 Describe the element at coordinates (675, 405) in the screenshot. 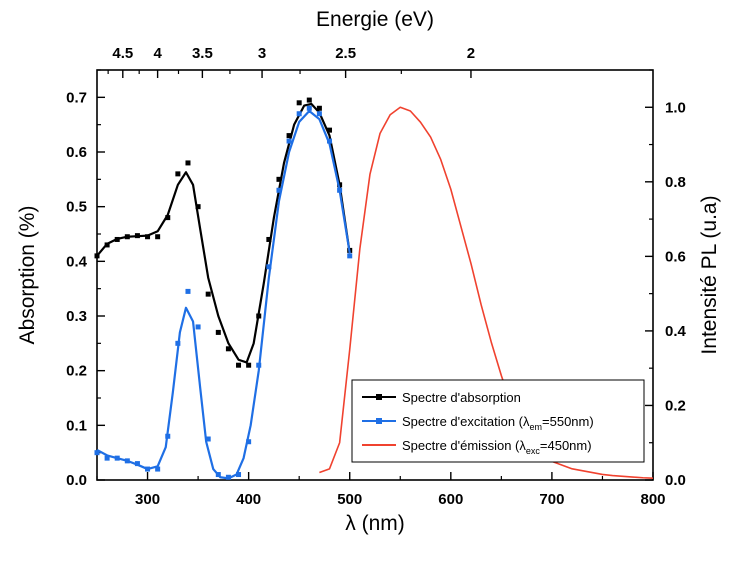

I see `right-y-tick-label: 0.2` at that location.